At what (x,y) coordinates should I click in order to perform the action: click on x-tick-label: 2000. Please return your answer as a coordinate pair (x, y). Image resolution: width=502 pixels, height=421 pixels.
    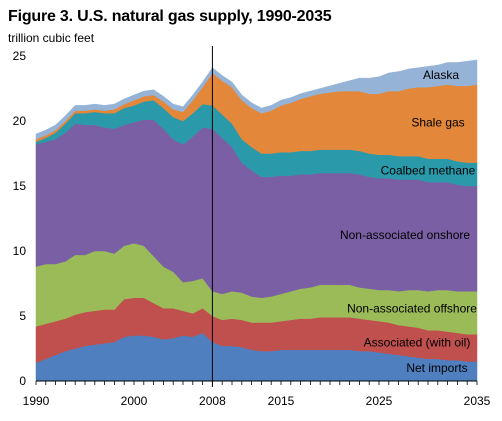
    Looking at the image, I should click on (134, 401).